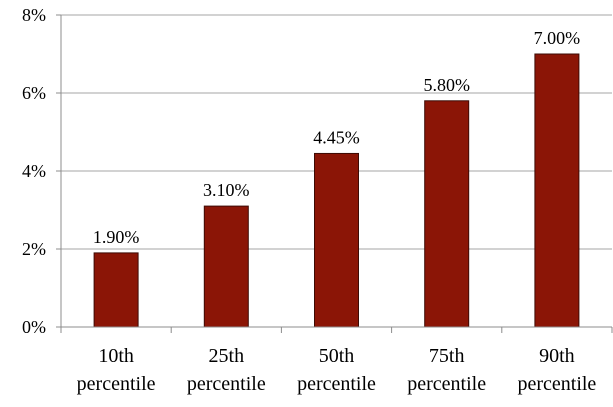 Image resolution: width=613 pixels, height=407 pixels. I want to click on y-tick-label: 6%, so click(34, 93).